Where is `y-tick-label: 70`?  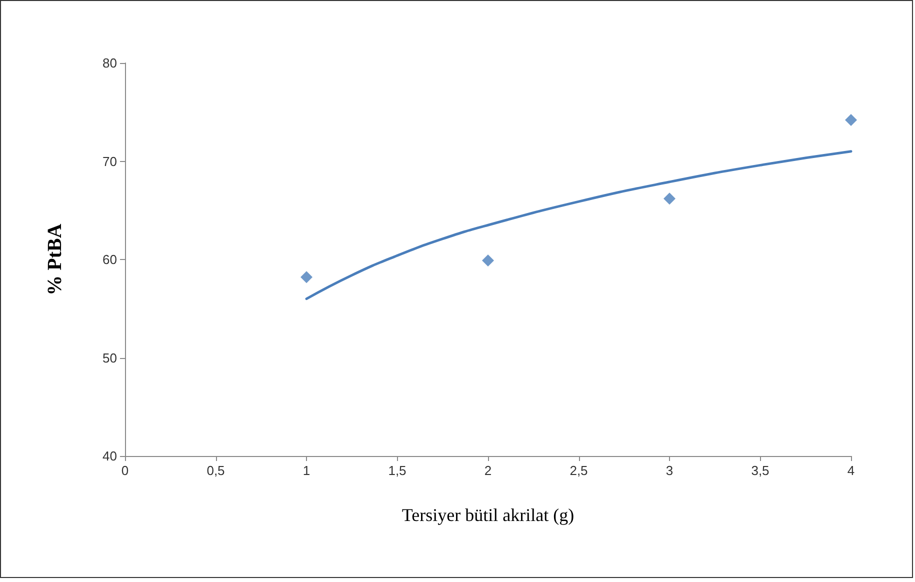
y-tick-label: 70 is located at coordinates (109, 161).